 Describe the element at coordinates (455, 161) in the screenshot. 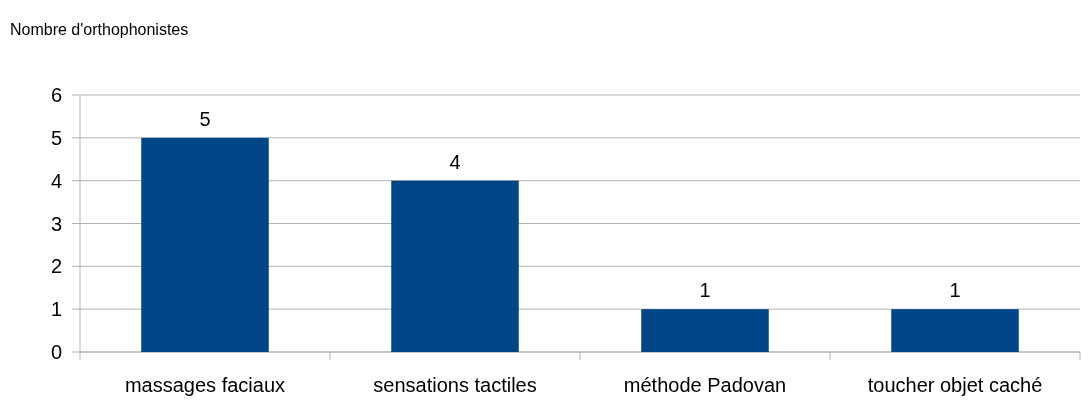

I see `data-label: 4` at that location.